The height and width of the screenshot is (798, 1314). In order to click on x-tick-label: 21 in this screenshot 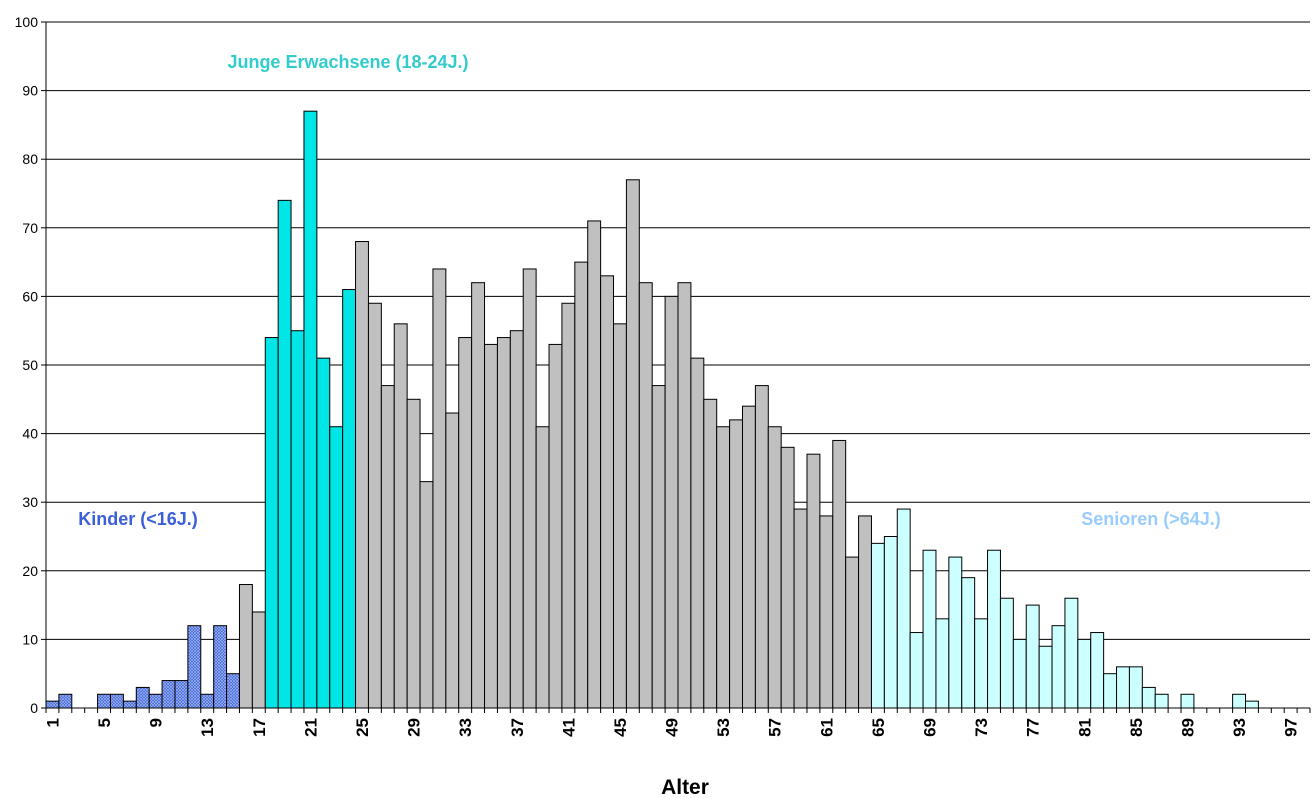, I will do `click(310, 727)`.